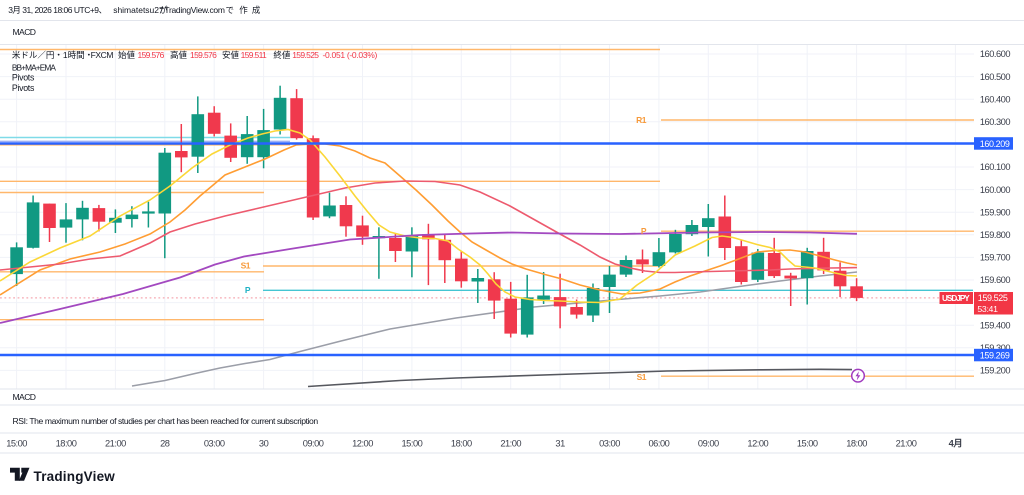 The image size is (1024, 495). I want to click on svg-text: 28, so click(165, 443).